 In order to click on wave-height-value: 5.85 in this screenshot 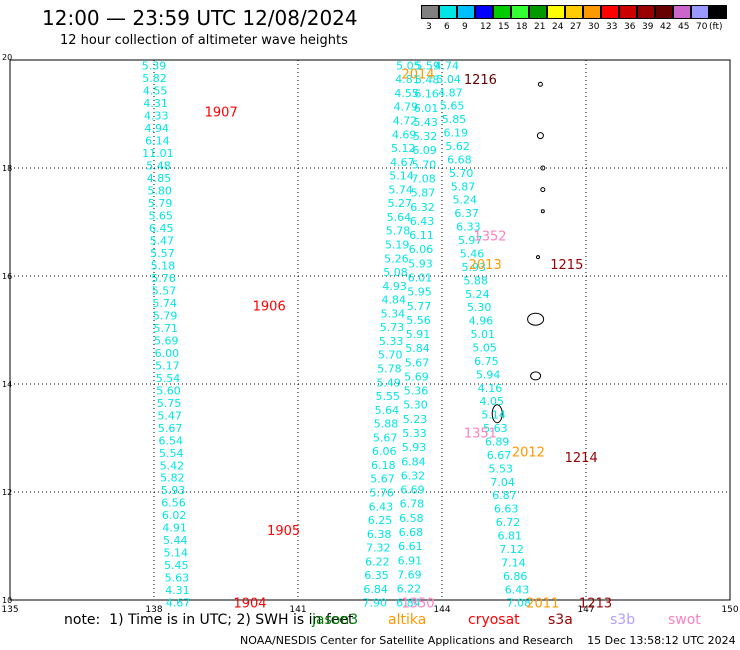, I will do `click(454, 119)`.